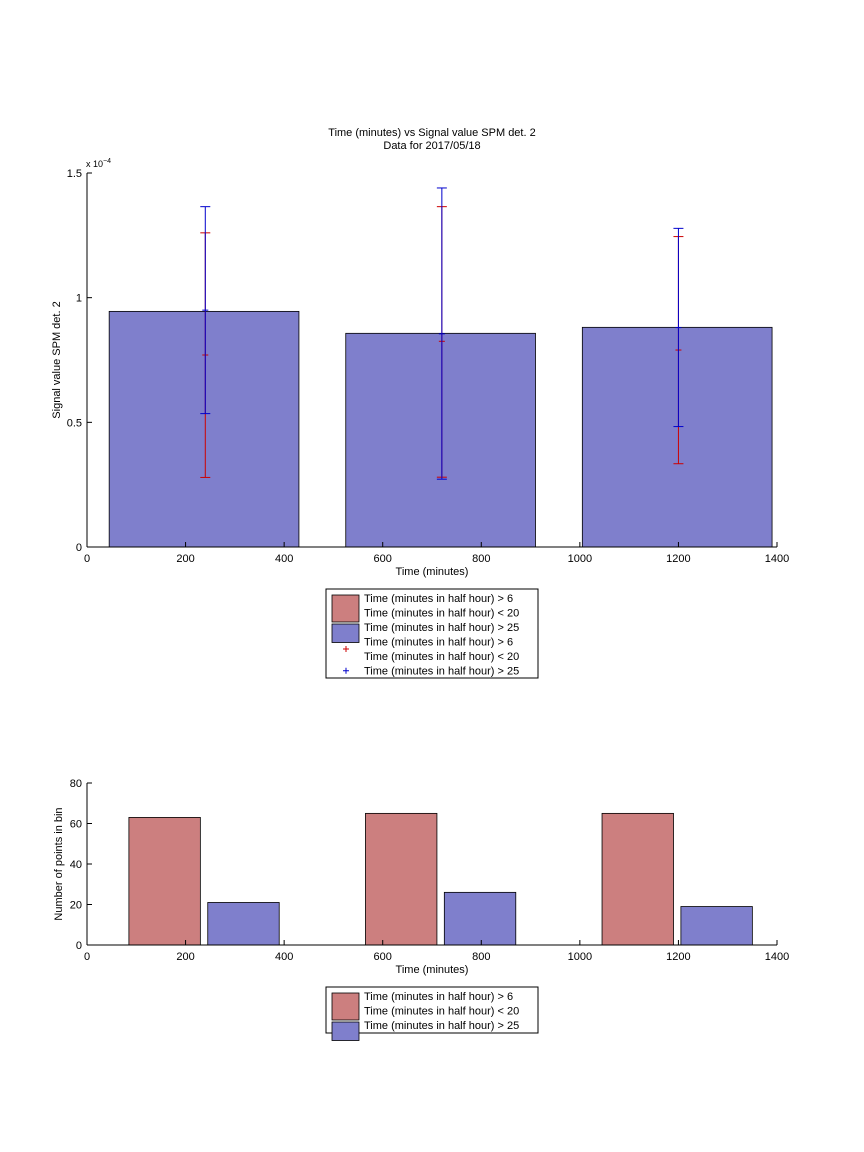  What do you see at coordinates (79, 299) in the screenshot?
I see `chart-top-y-tick-label: 1` at bounding box center [79, 299].